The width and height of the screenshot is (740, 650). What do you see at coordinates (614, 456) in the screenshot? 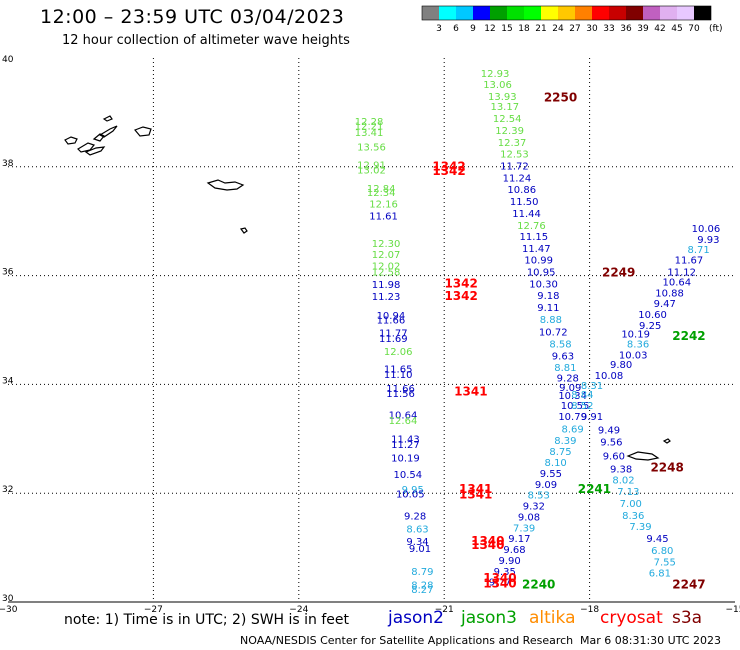
I see `wave-height-value: 9.60` at bounding box center [614, 456].